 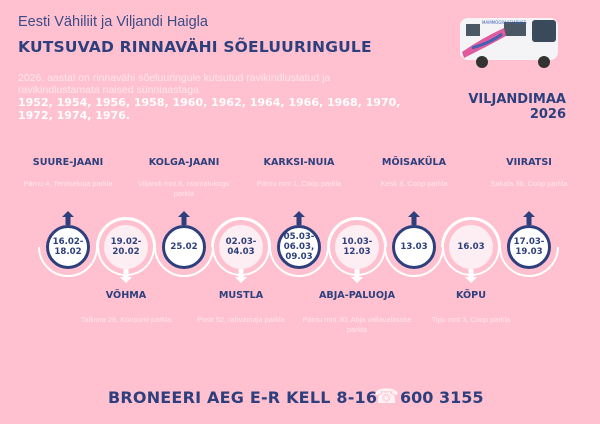 I want to click on stop-dates: 16.03, so click(x=471, y=247).